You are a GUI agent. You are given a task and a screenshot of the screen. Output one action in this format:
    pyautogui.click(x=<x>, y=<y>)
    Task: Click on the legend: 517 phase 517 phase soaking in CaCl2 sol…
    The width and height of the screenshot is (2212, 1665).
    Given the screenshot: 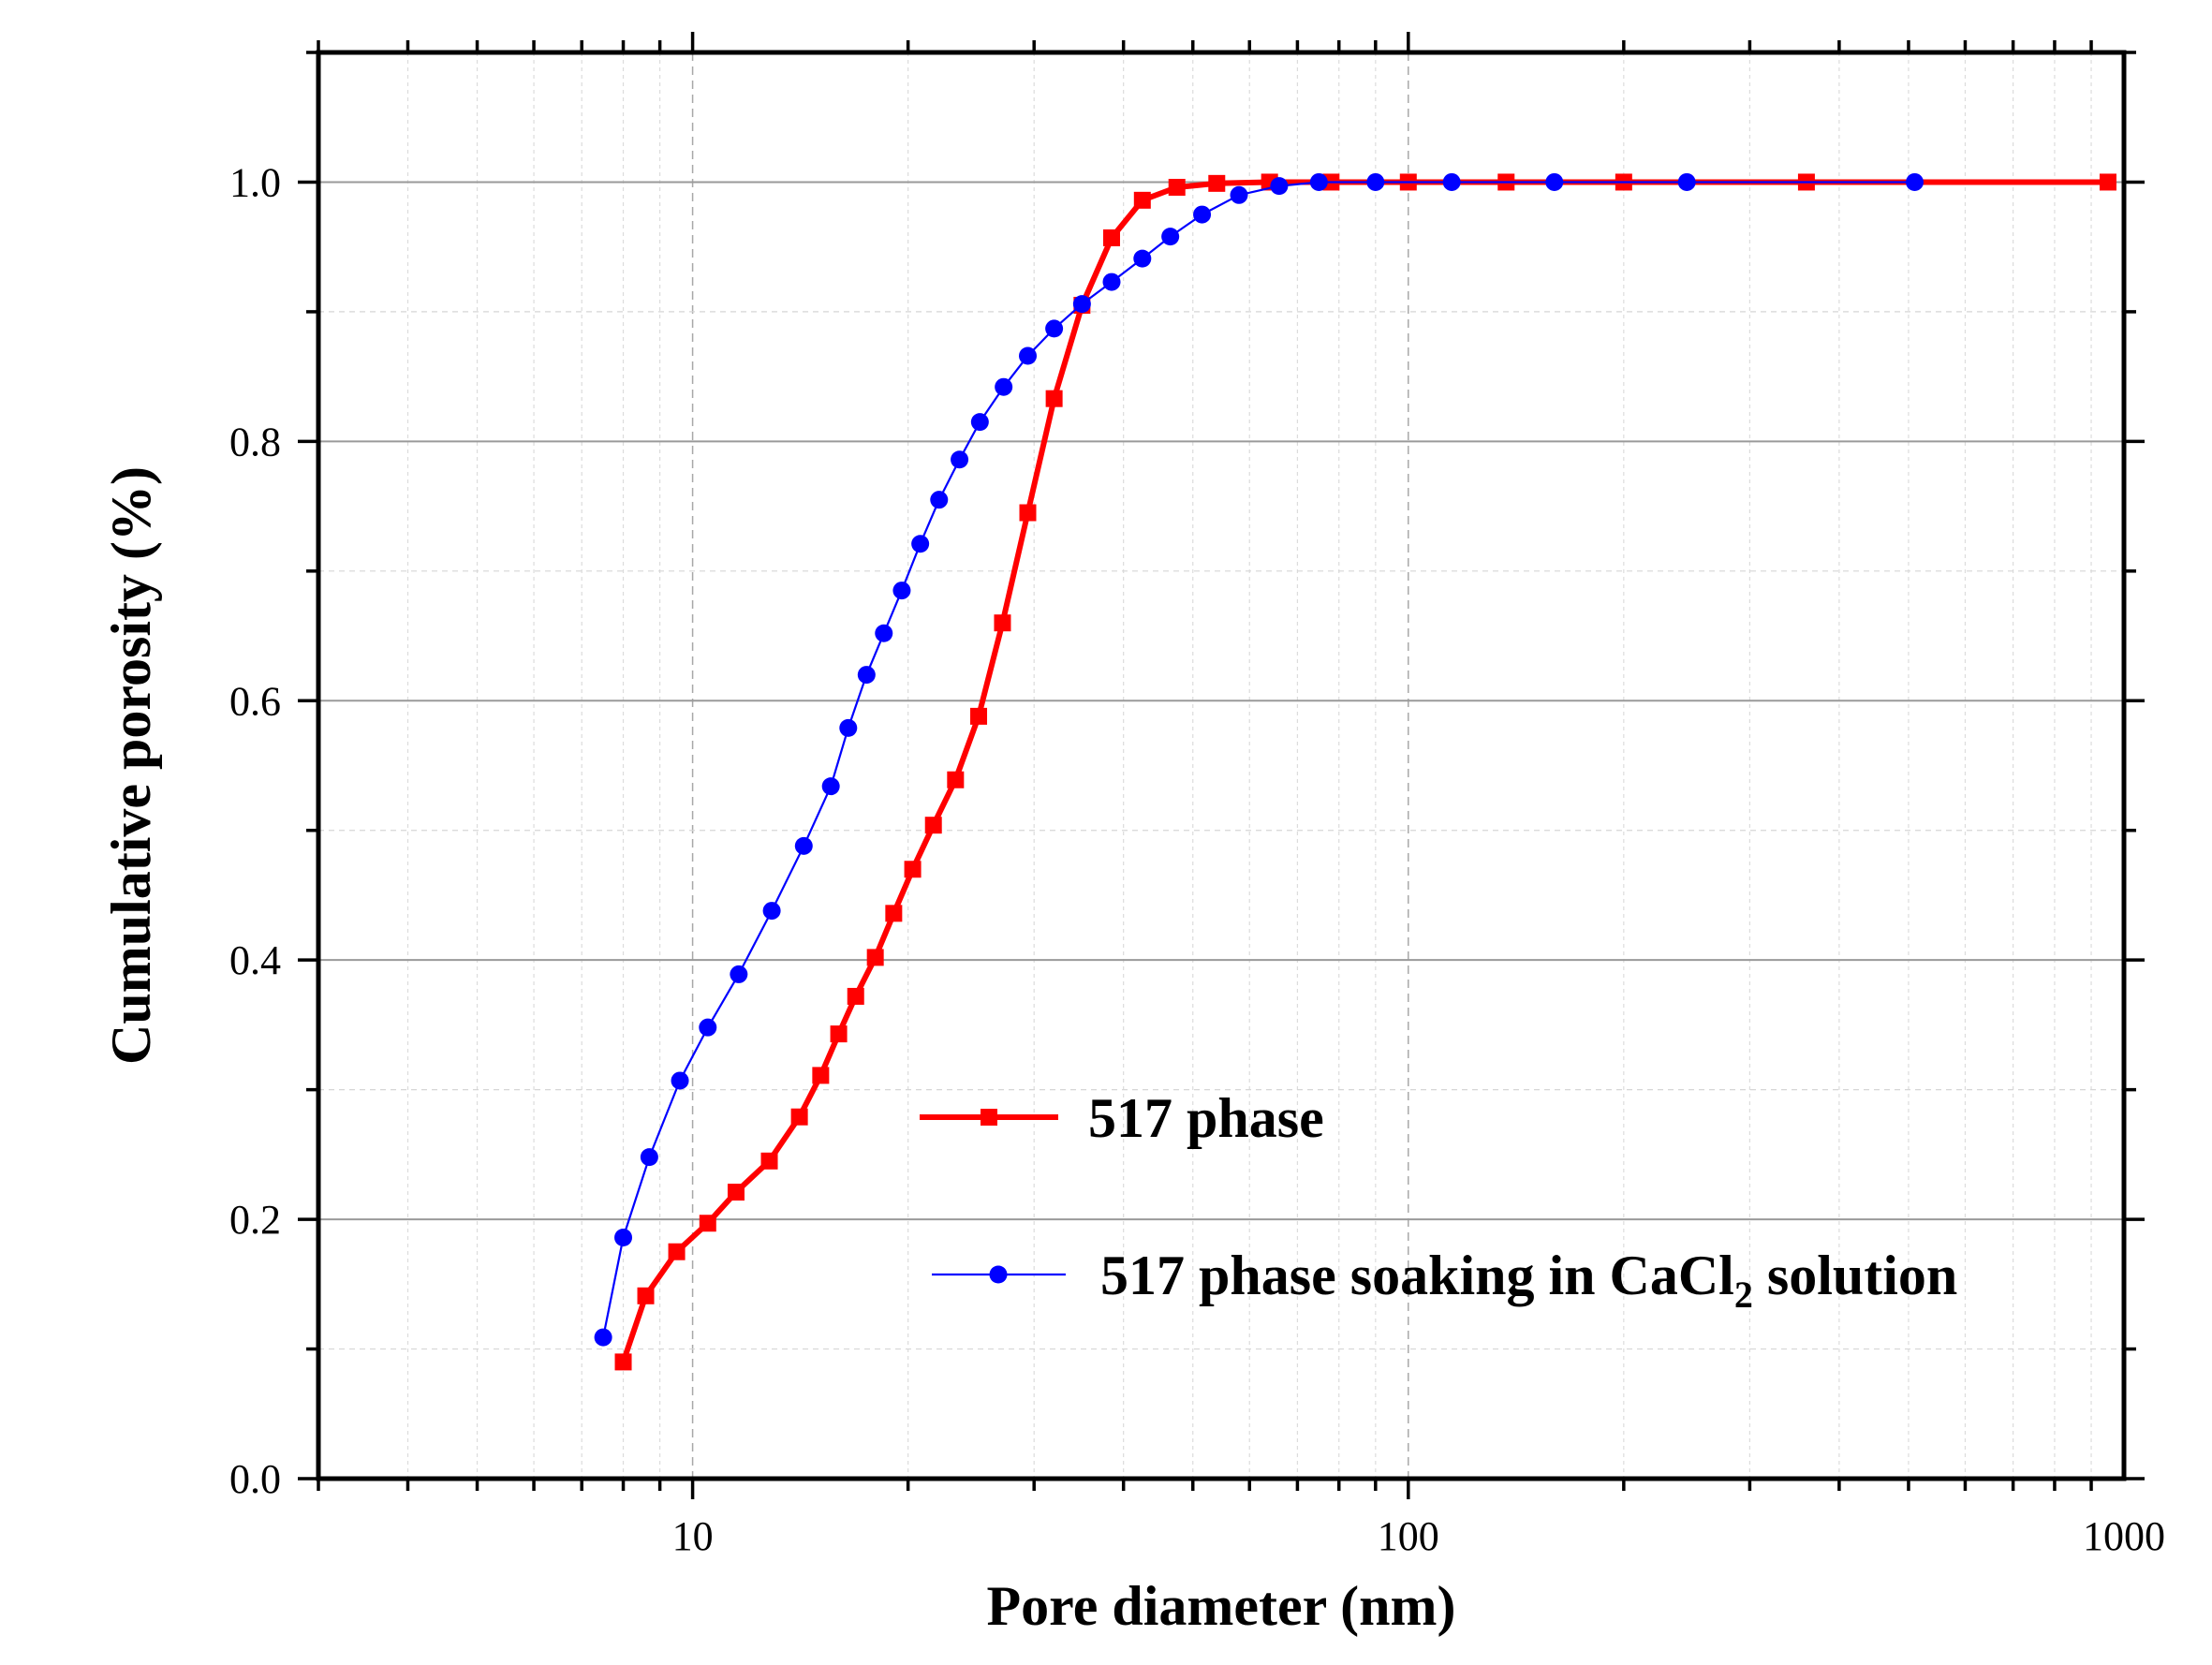 What is the action you would take?
    pyautogui.click(x=1438, y=1201)
    